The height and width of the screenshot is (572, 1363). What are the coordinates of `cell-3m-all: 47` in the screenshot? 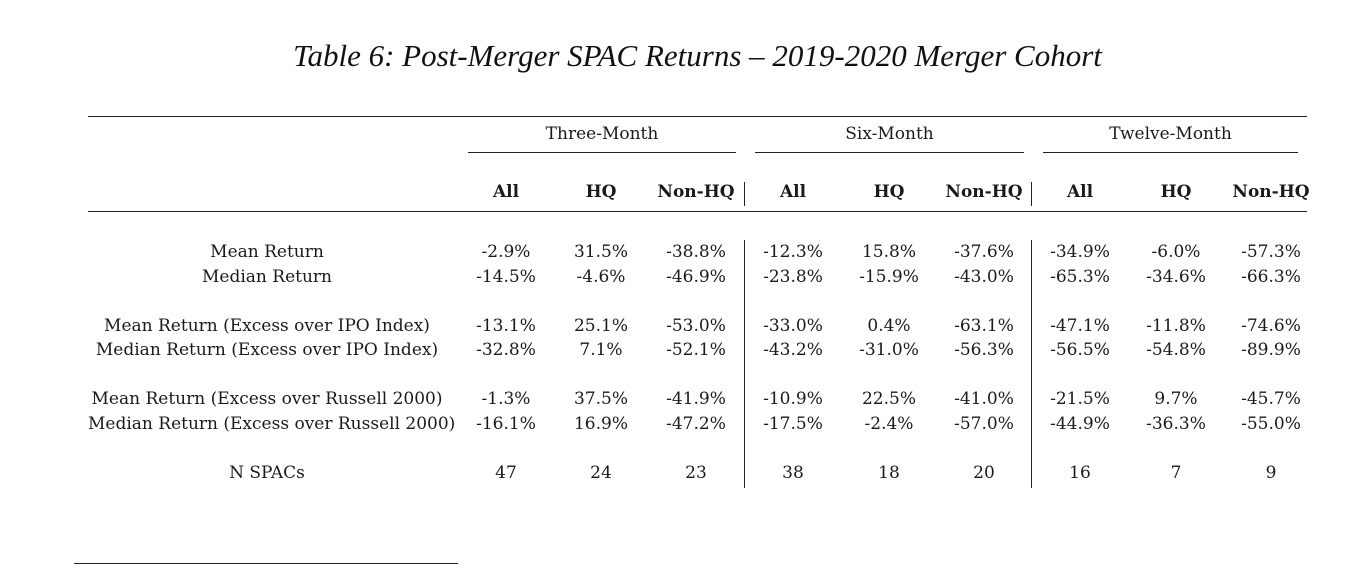 It's located at (506, 473).